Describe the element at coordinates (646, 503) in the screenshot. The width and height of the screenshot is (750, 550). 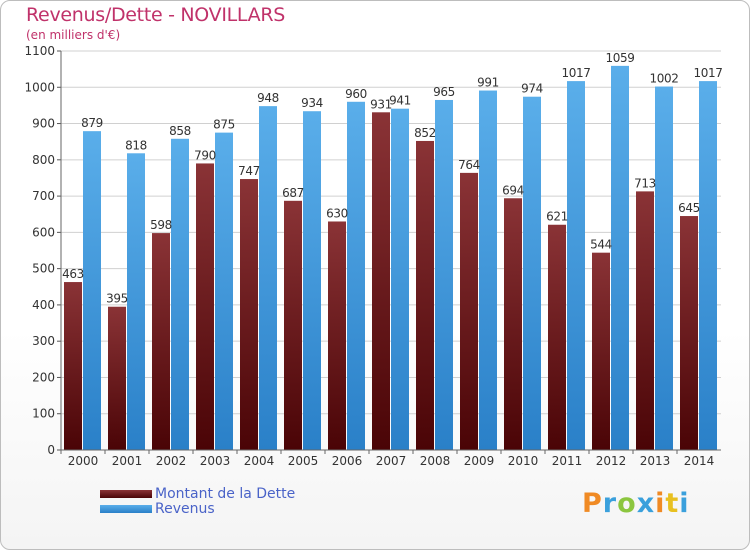
I see `logo-letter: x` at that location.